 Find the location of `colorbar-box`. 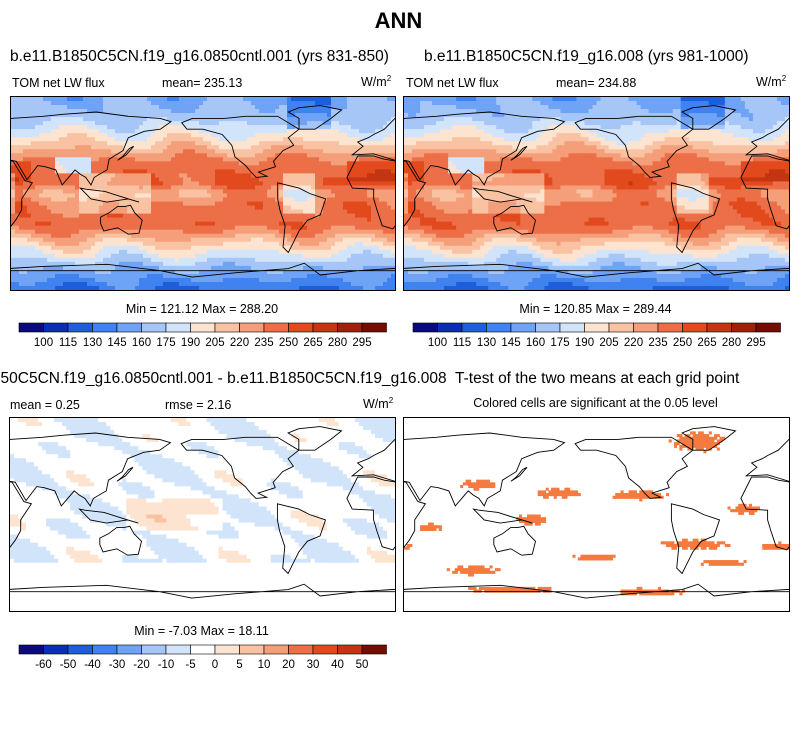

colorbar-box is located at coordinates (325, 327).